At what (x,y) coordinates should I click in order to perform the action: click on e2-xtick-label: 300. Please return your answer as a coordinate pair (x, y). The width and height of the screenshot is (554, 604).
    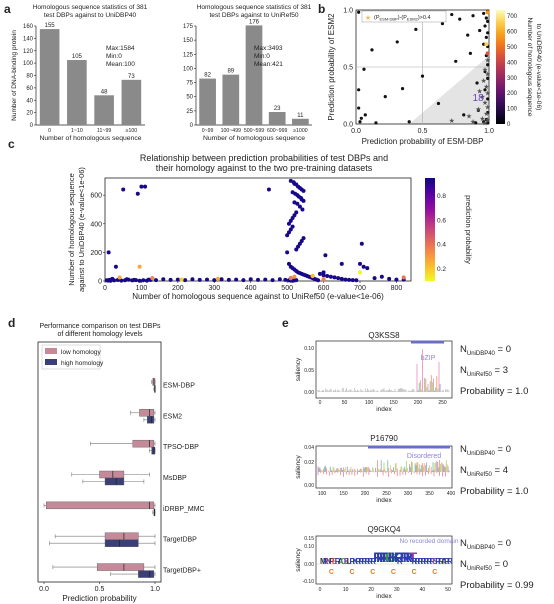
    Looking at the image, I should click on (408, 494).